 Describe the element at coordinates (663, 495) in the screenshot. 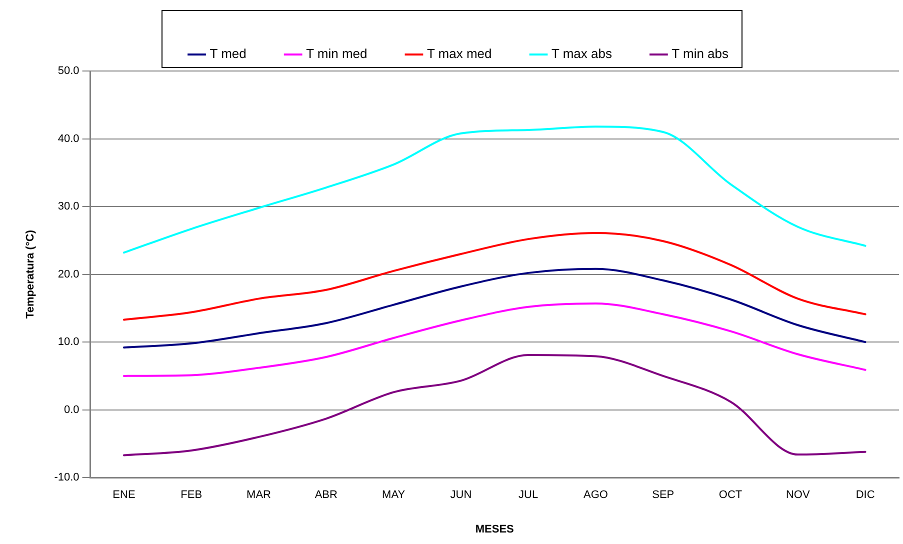

I see `x-tick-label: SEP` at that location.